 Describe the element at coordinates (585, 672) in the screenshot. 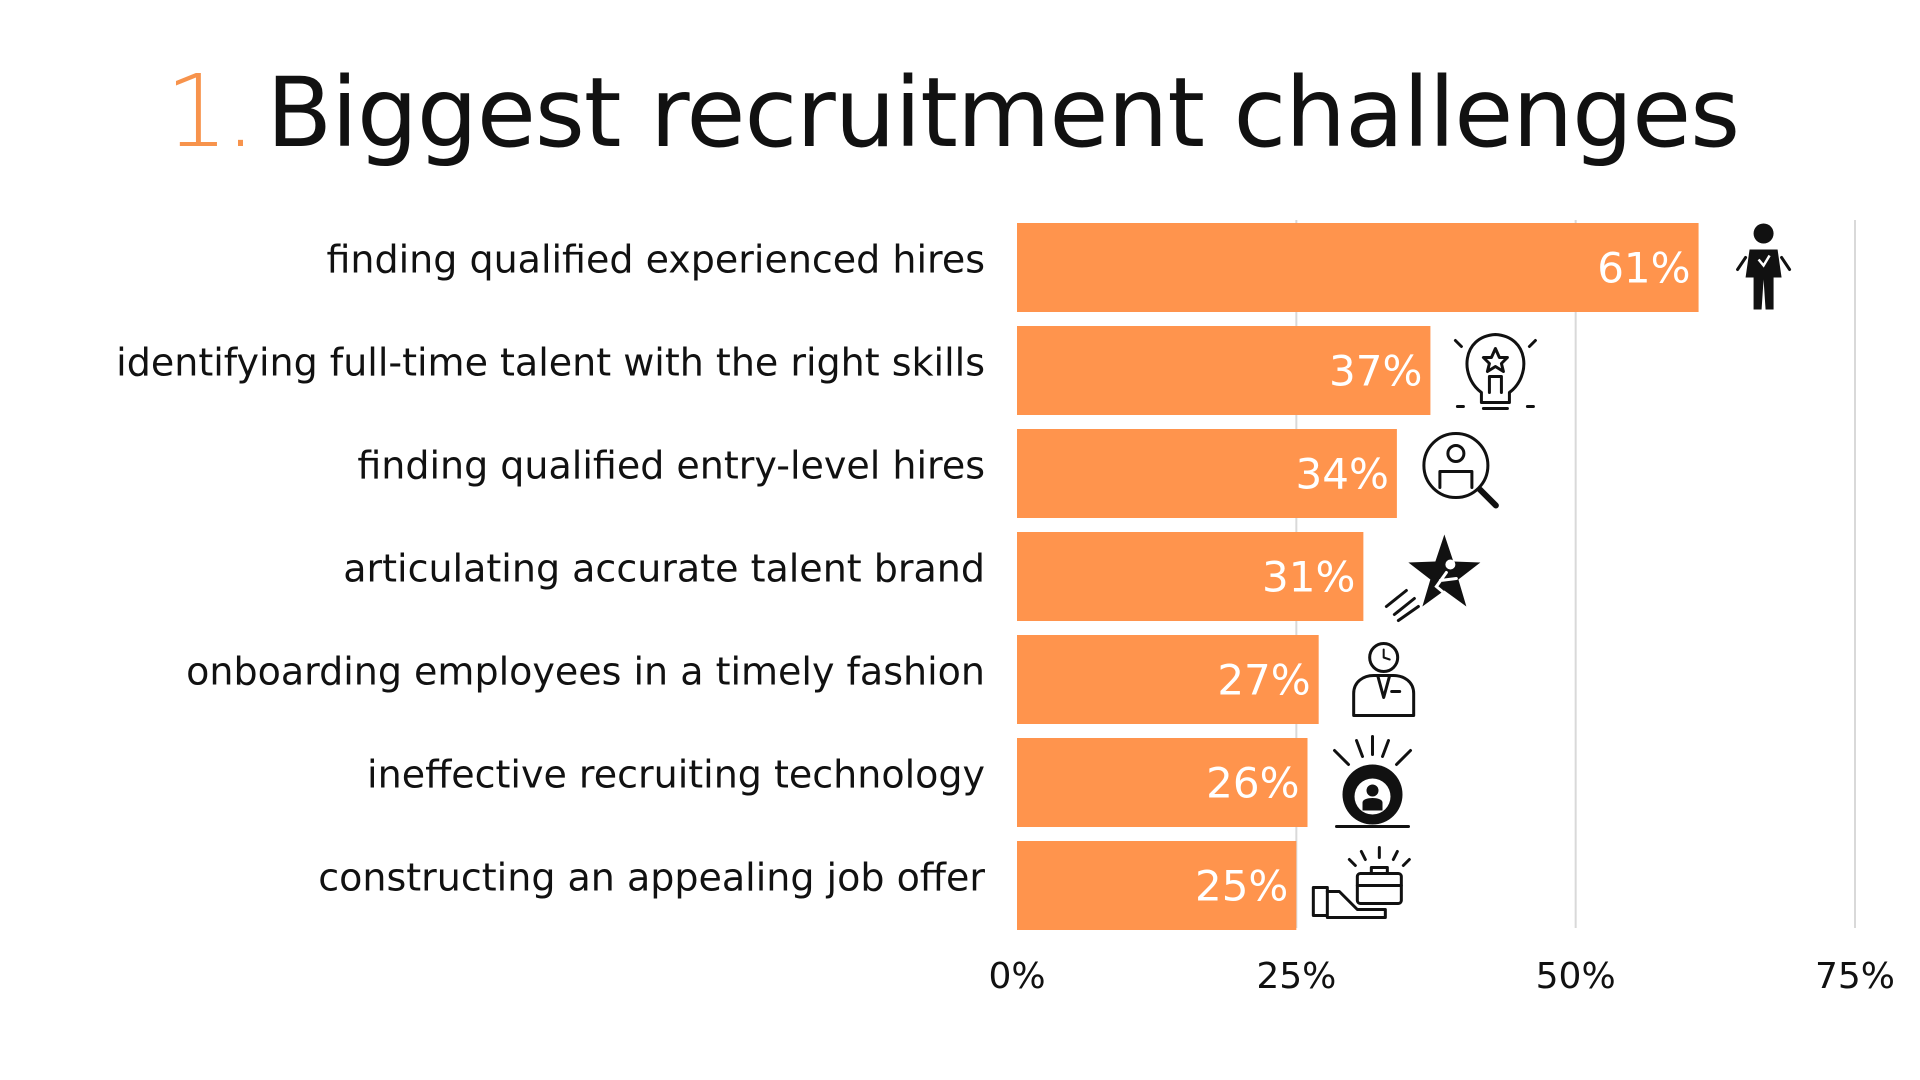

I see `category-label: onboarding employees in a timely fashion` at that location.